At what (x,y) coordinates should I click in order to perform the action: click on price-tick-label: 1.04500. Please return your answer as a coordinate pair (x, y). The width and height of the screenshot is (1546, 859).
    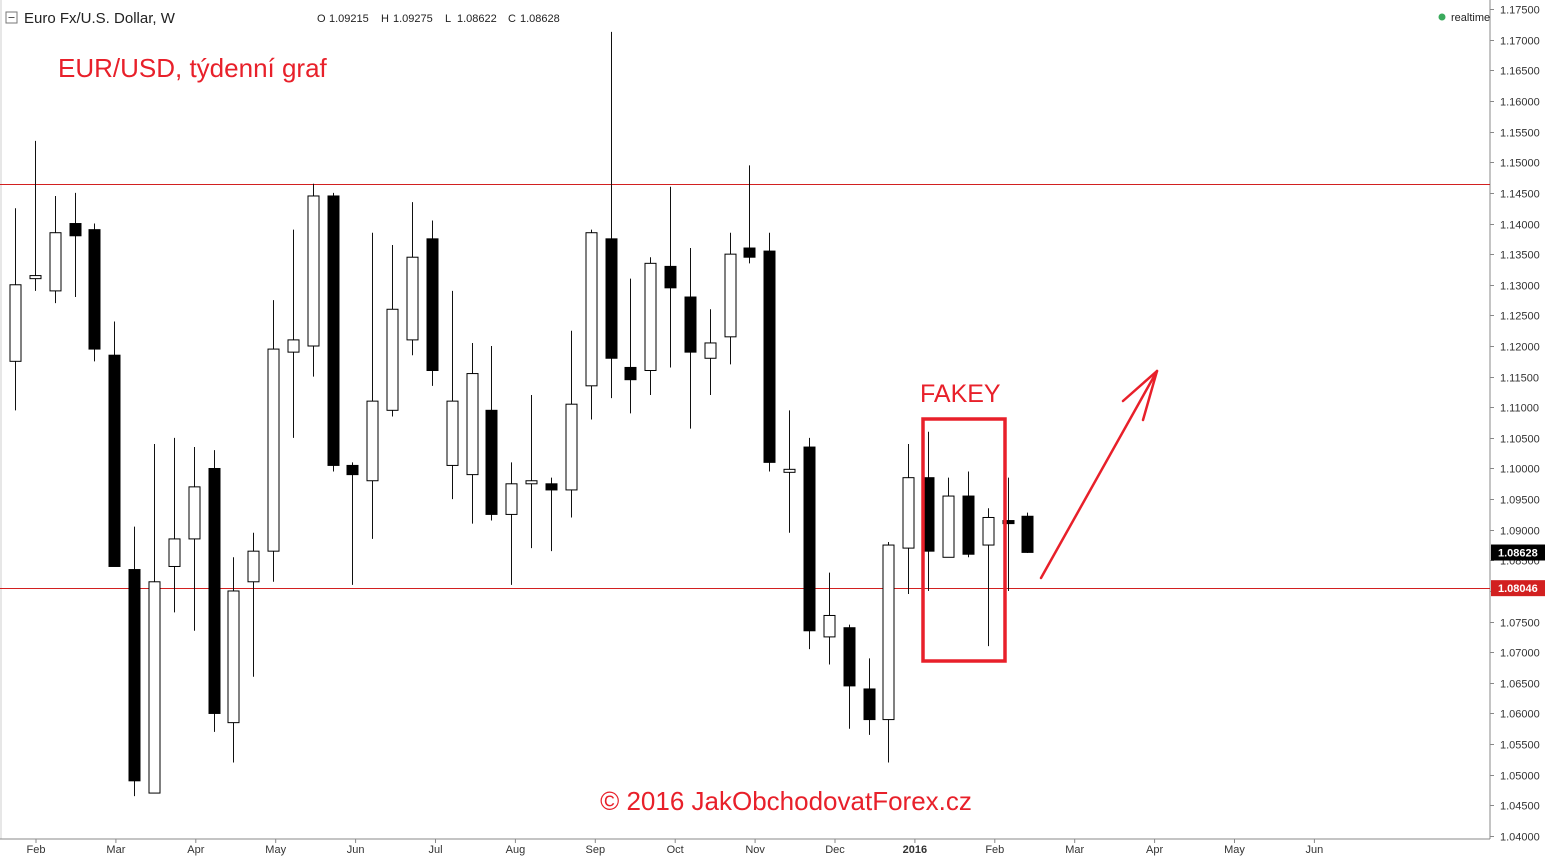
    Looking at the image, I should click on (1520, 807).